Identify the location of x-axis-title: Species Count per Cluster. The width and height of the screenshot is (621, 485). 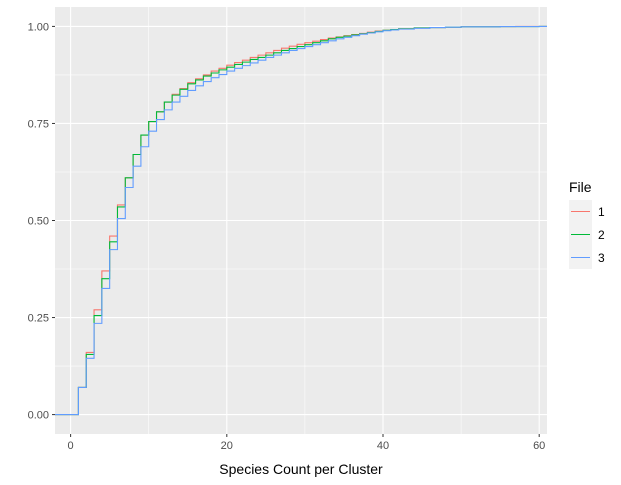
(301, 469).